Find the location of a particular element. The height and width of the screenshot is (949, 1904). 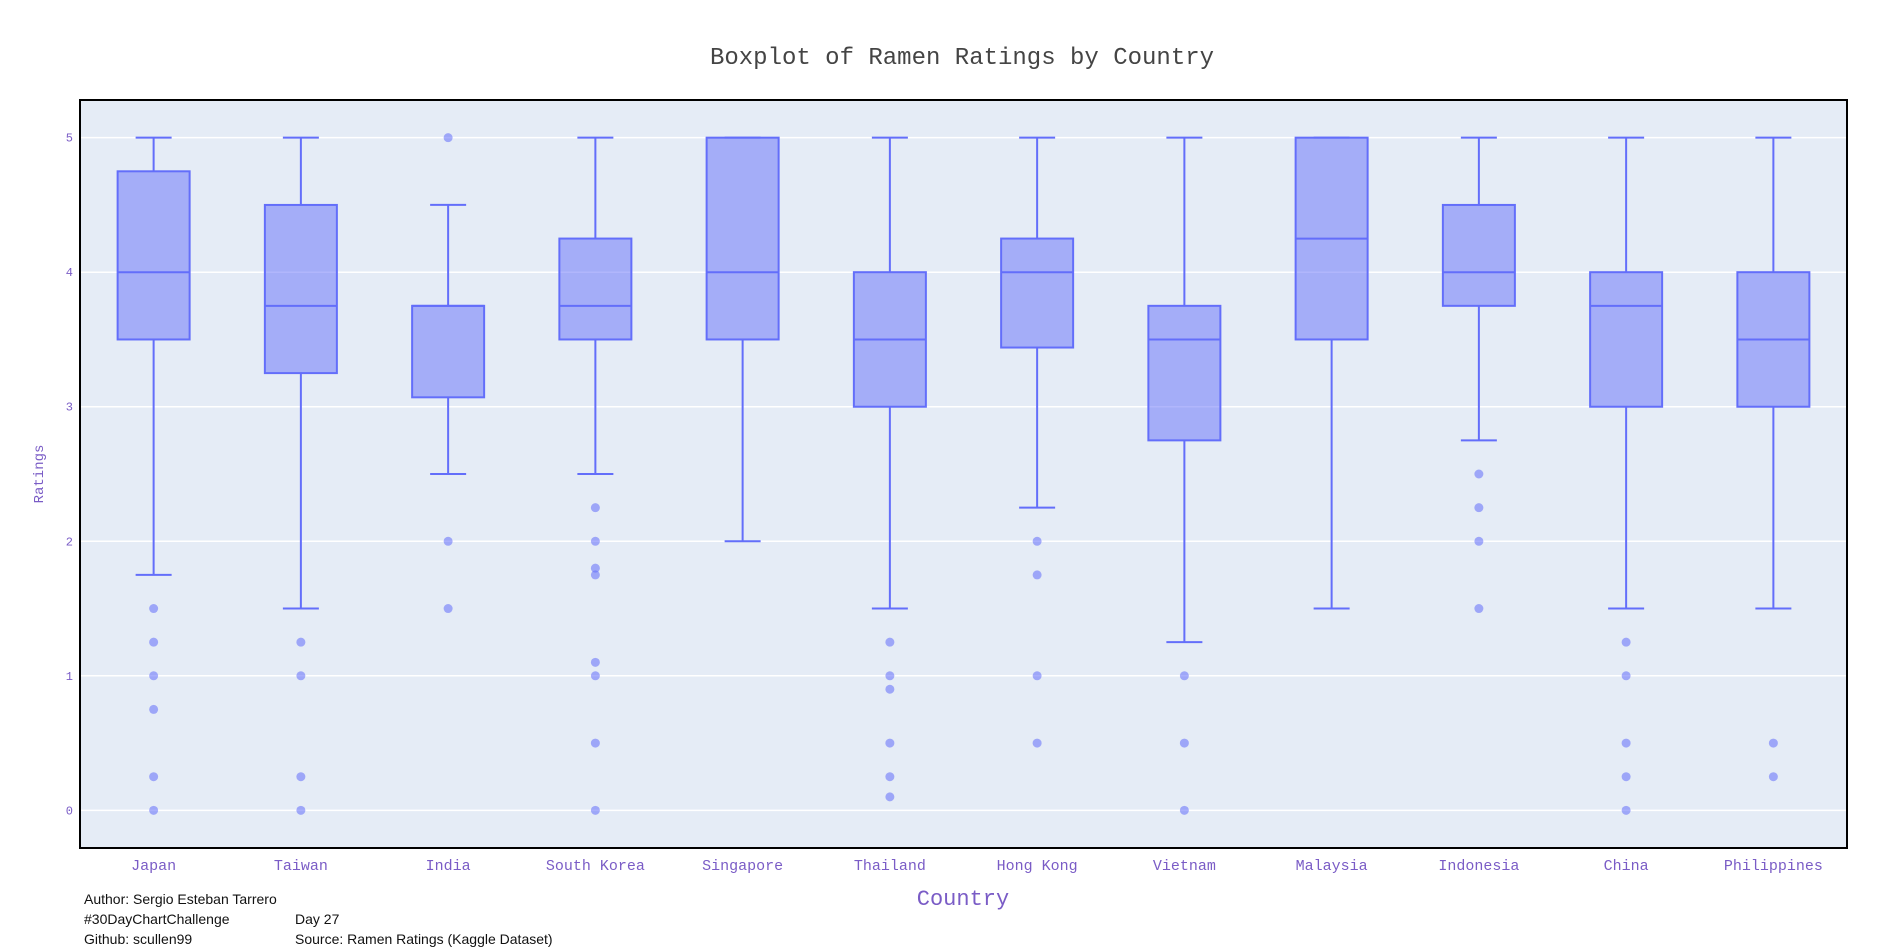

y-axis-title: Ratings is located at coordinates (40, 474).